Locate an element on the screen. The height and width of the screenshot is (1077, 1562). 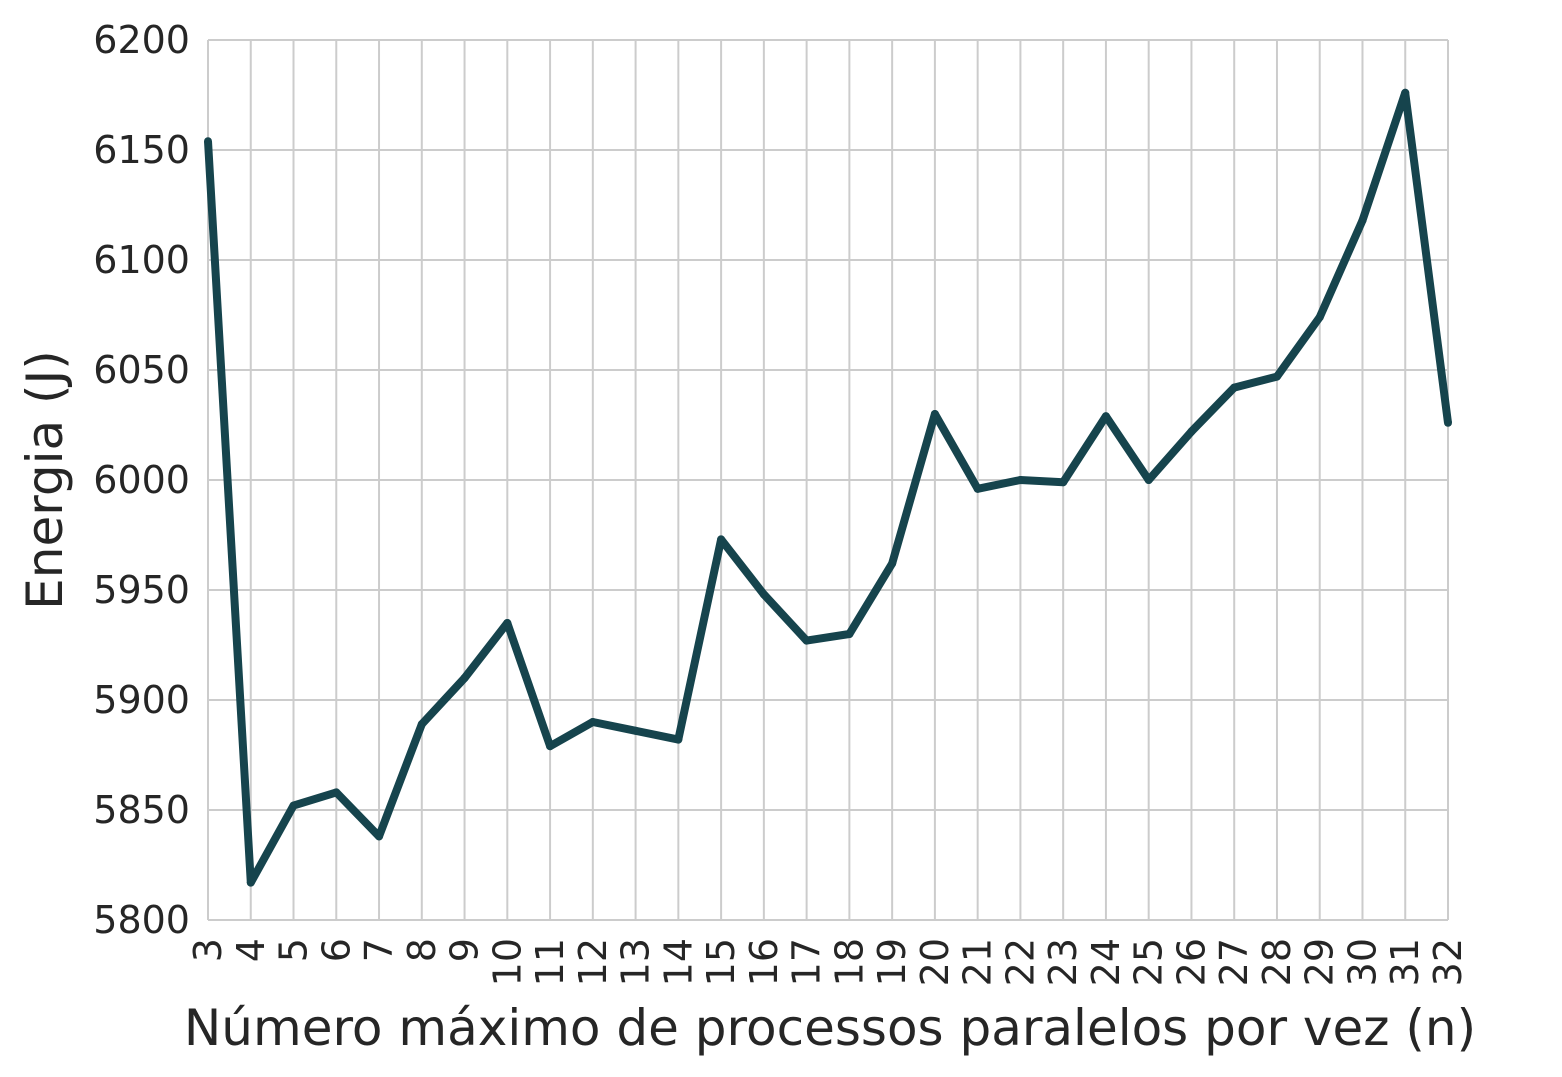
x-tick-label: 32 is located at coordinates (1448, 962).